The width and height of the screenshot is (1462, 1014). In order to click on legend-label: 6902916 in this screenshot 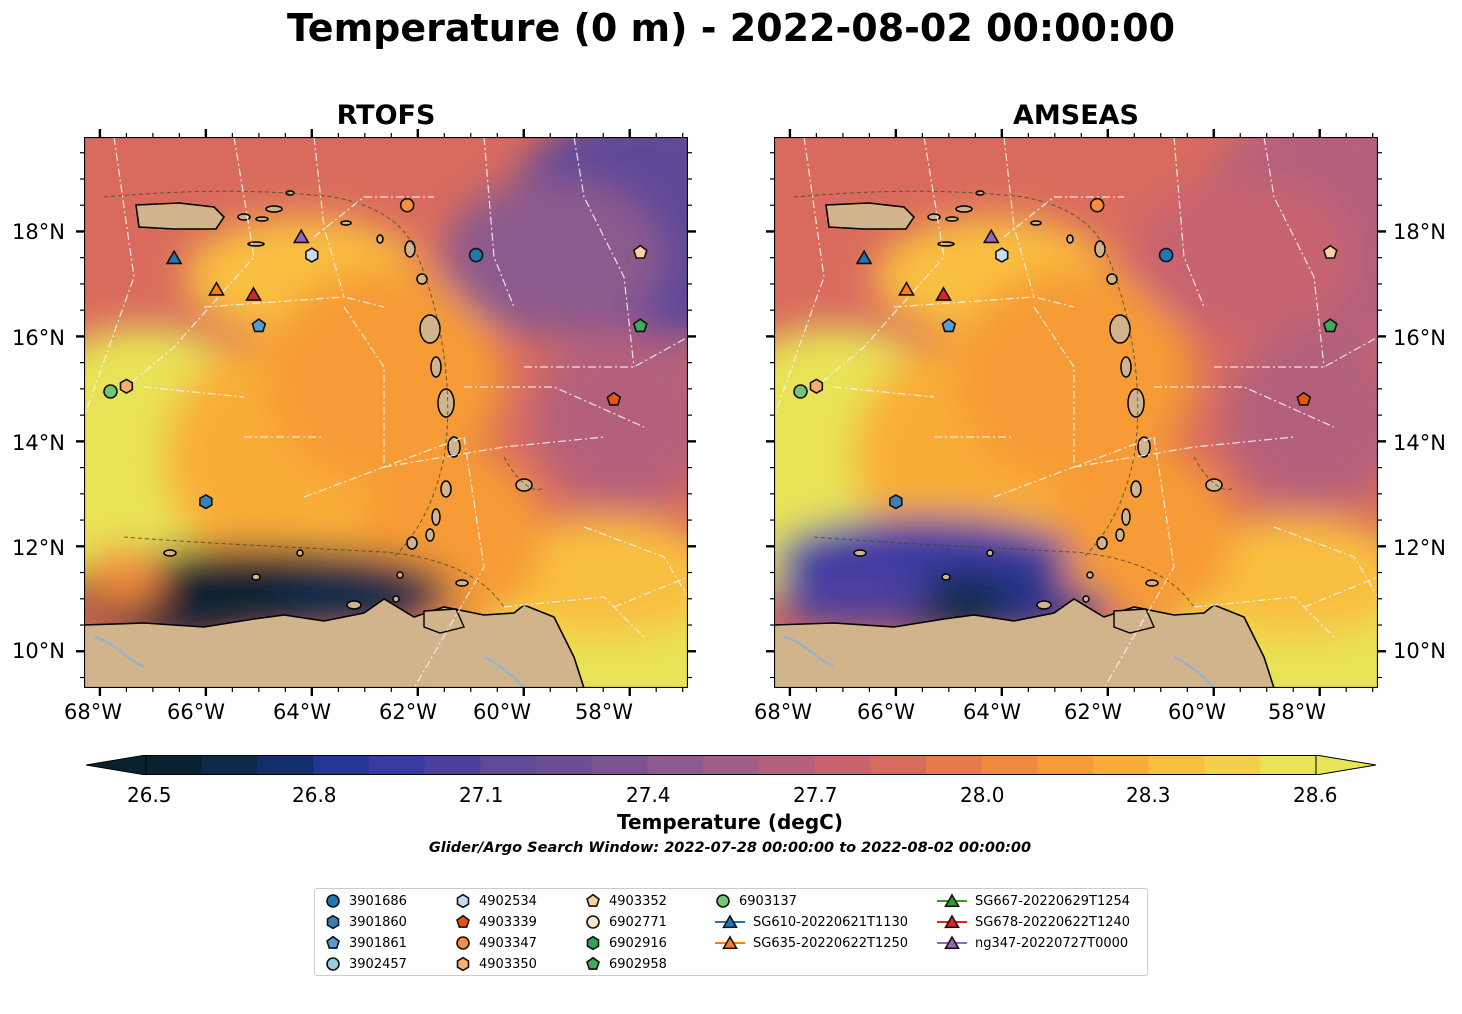, I will do `click(638, 943)`.